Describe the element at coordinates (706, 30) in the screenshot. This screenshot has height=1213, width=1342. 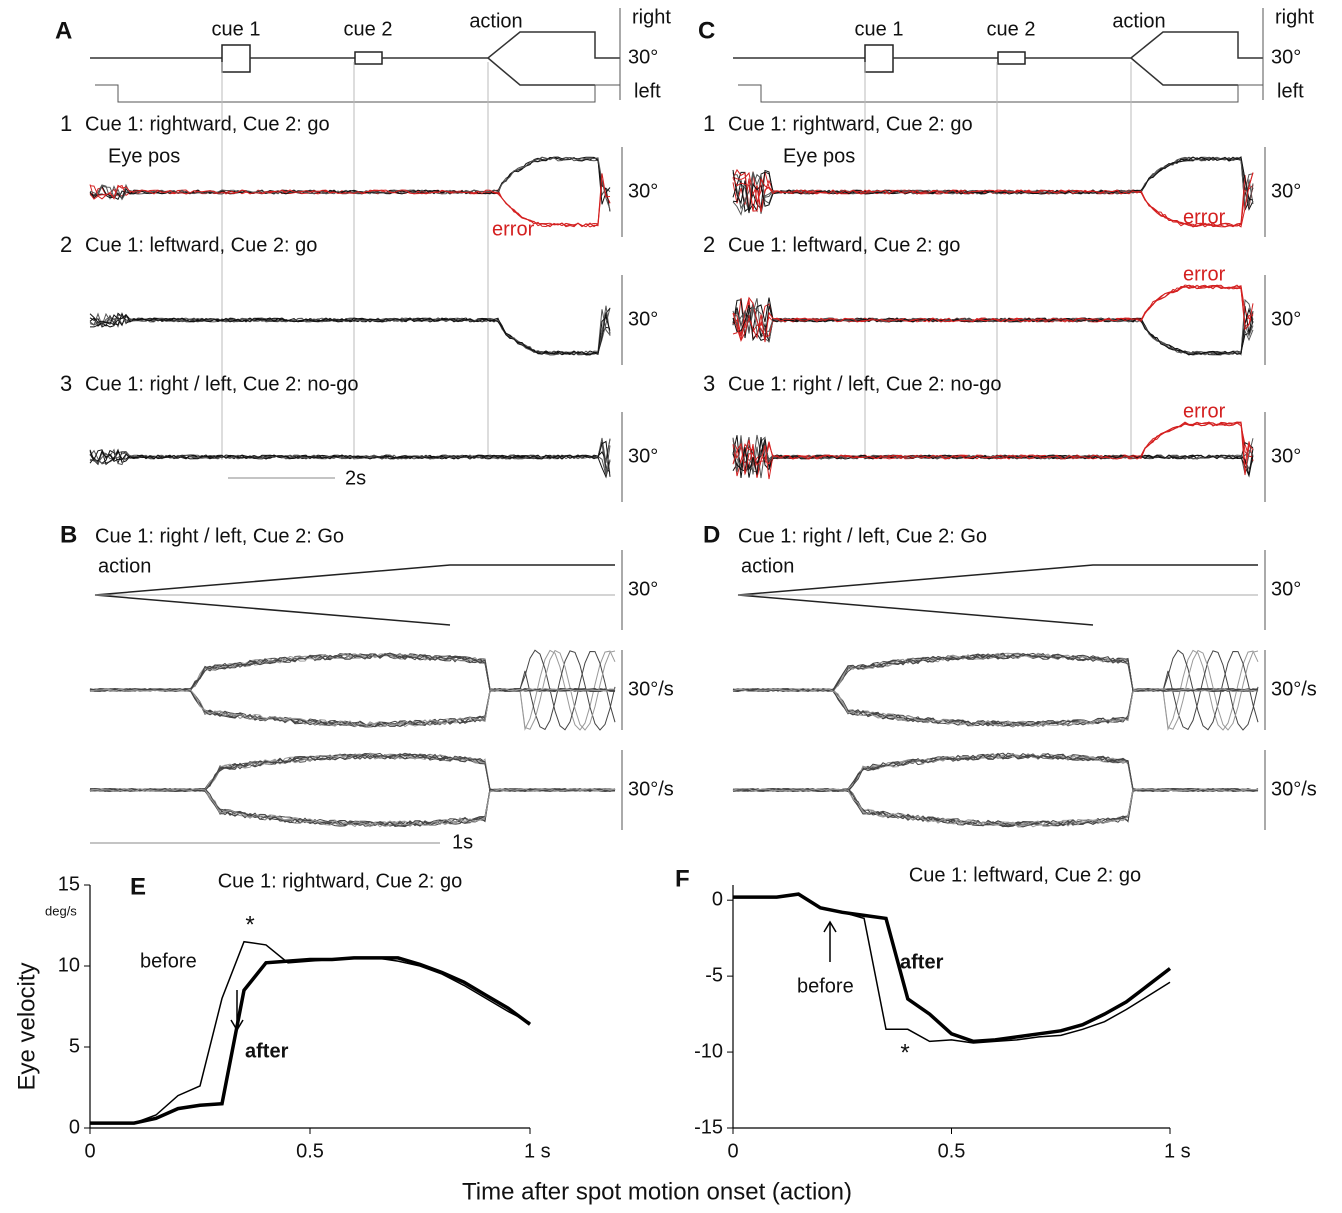
I see `panel-label: C` at that location.